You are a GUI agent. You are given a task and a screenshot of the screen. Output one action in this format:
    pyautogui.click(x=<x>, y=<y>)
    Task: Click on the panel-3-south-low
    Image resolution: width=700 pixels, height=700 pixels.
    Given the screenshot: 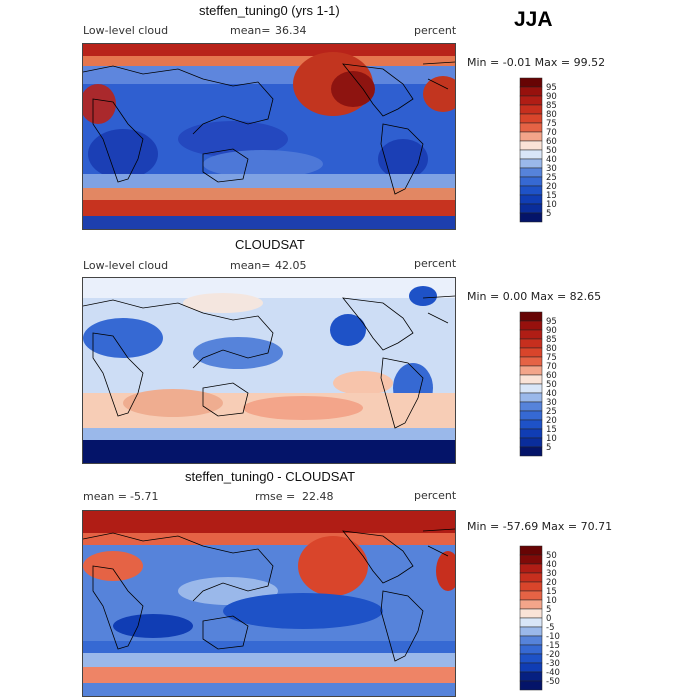 What is the action you would take?
    pyautogui.click(x=269, y=647)
    